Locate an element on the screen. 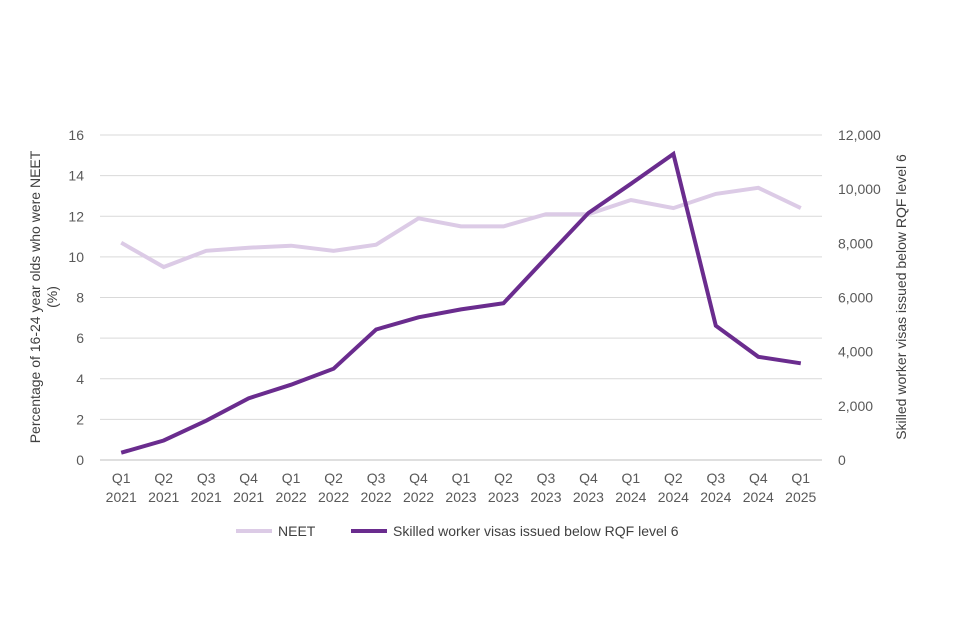  left-tick-label: 14 is located at coordinates (76, 176).